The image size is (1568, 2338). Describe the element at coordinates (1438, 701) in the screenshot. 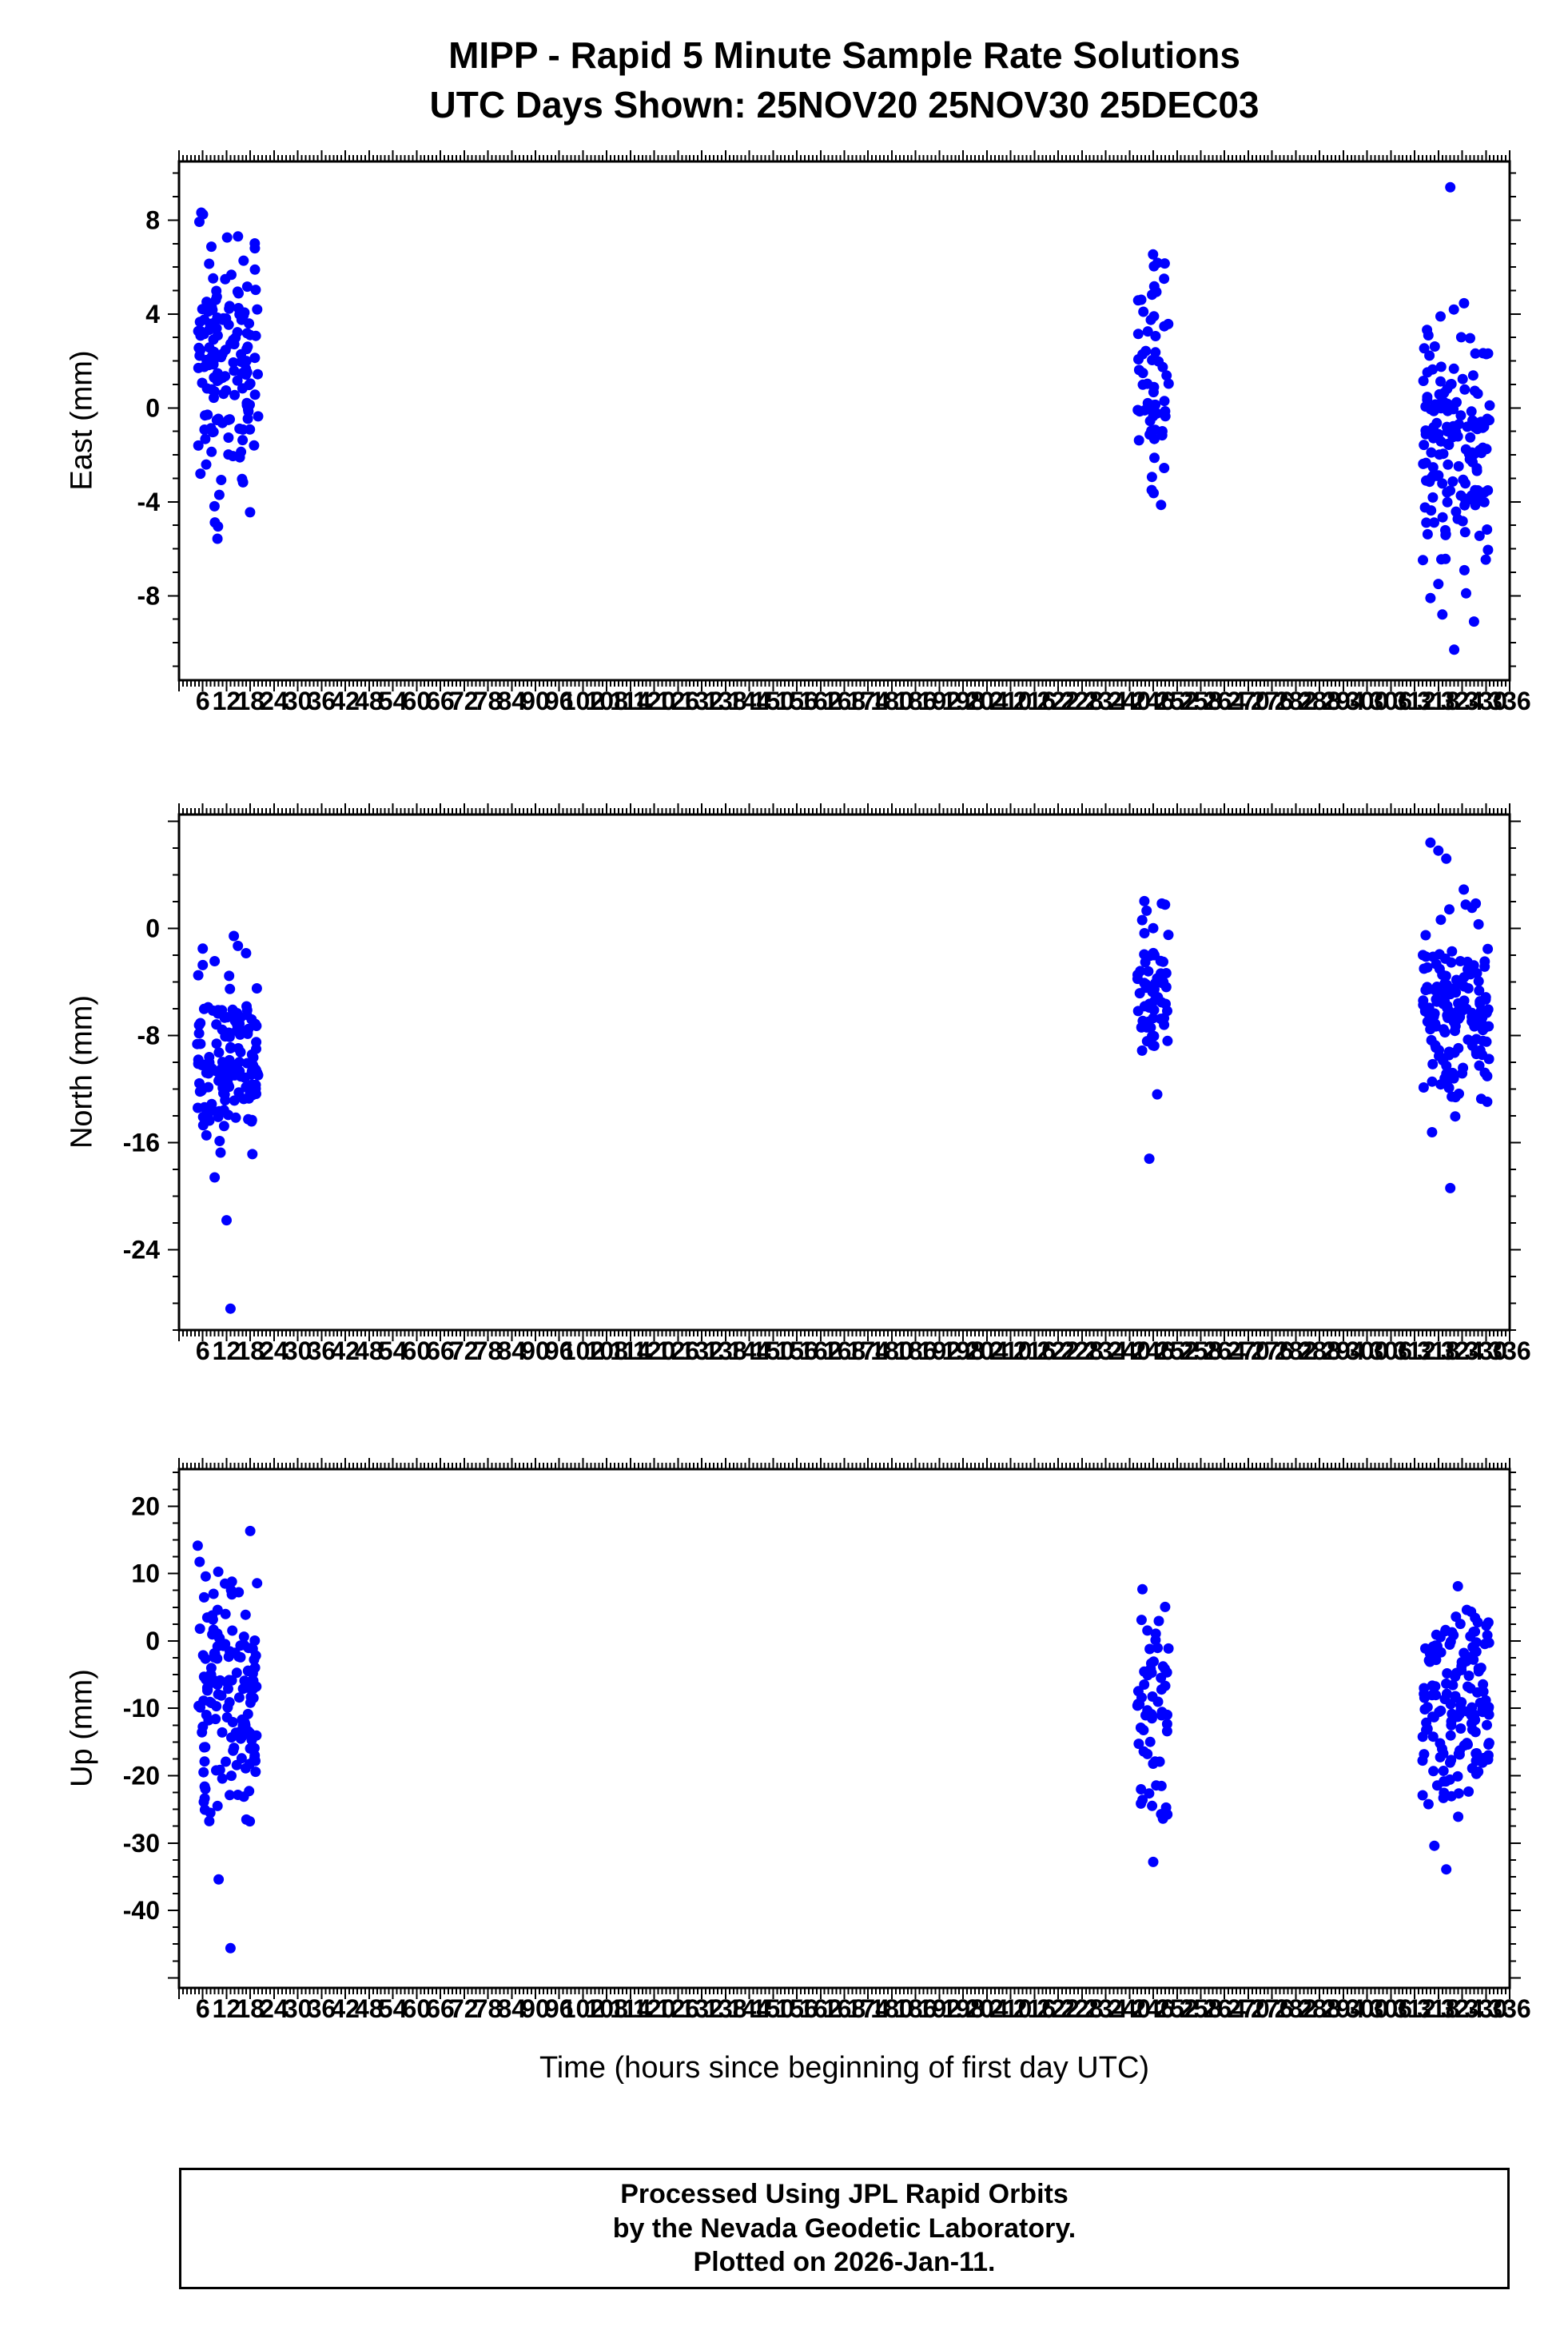

I see `x-tick-label: 318` at that location.